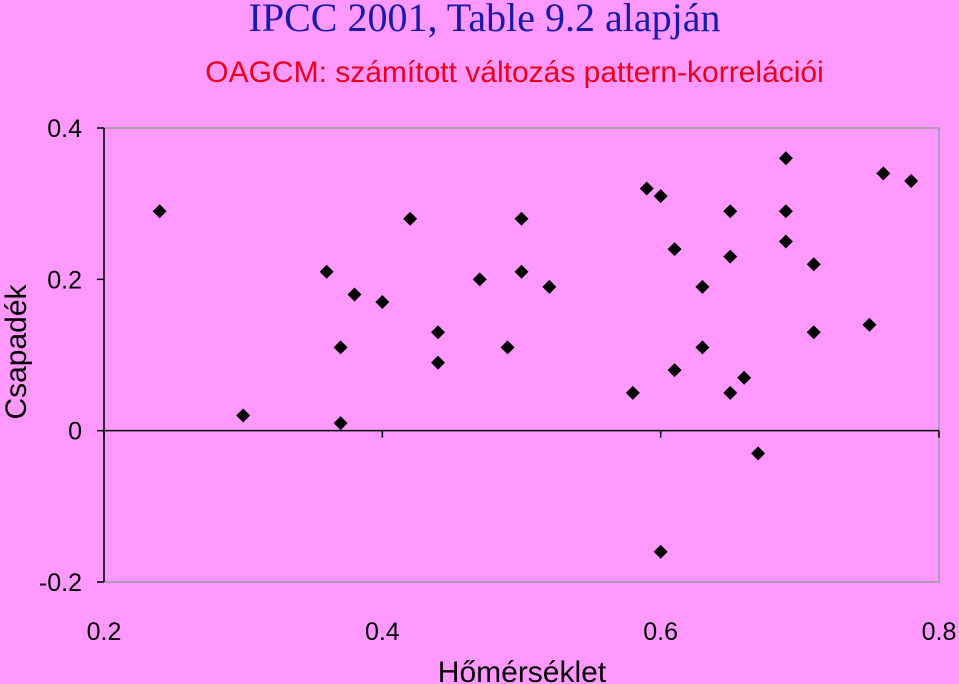  What do you see at coordinates (484, 20) in the screenshot?
I see `chart-title: IPCC 2001, Table 9.2 alapján` at bounding box center [484, 20].